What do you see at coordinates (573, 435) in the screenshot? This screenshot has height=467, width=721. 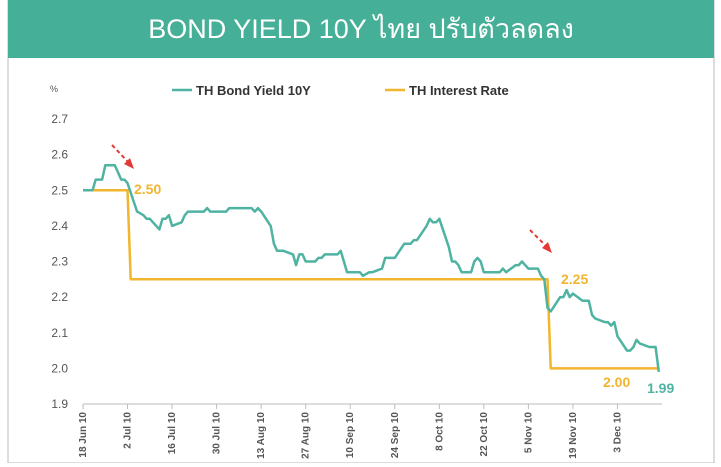 I see `x-tick-label: 19 Nov 10` at bounding box center [573, 435].